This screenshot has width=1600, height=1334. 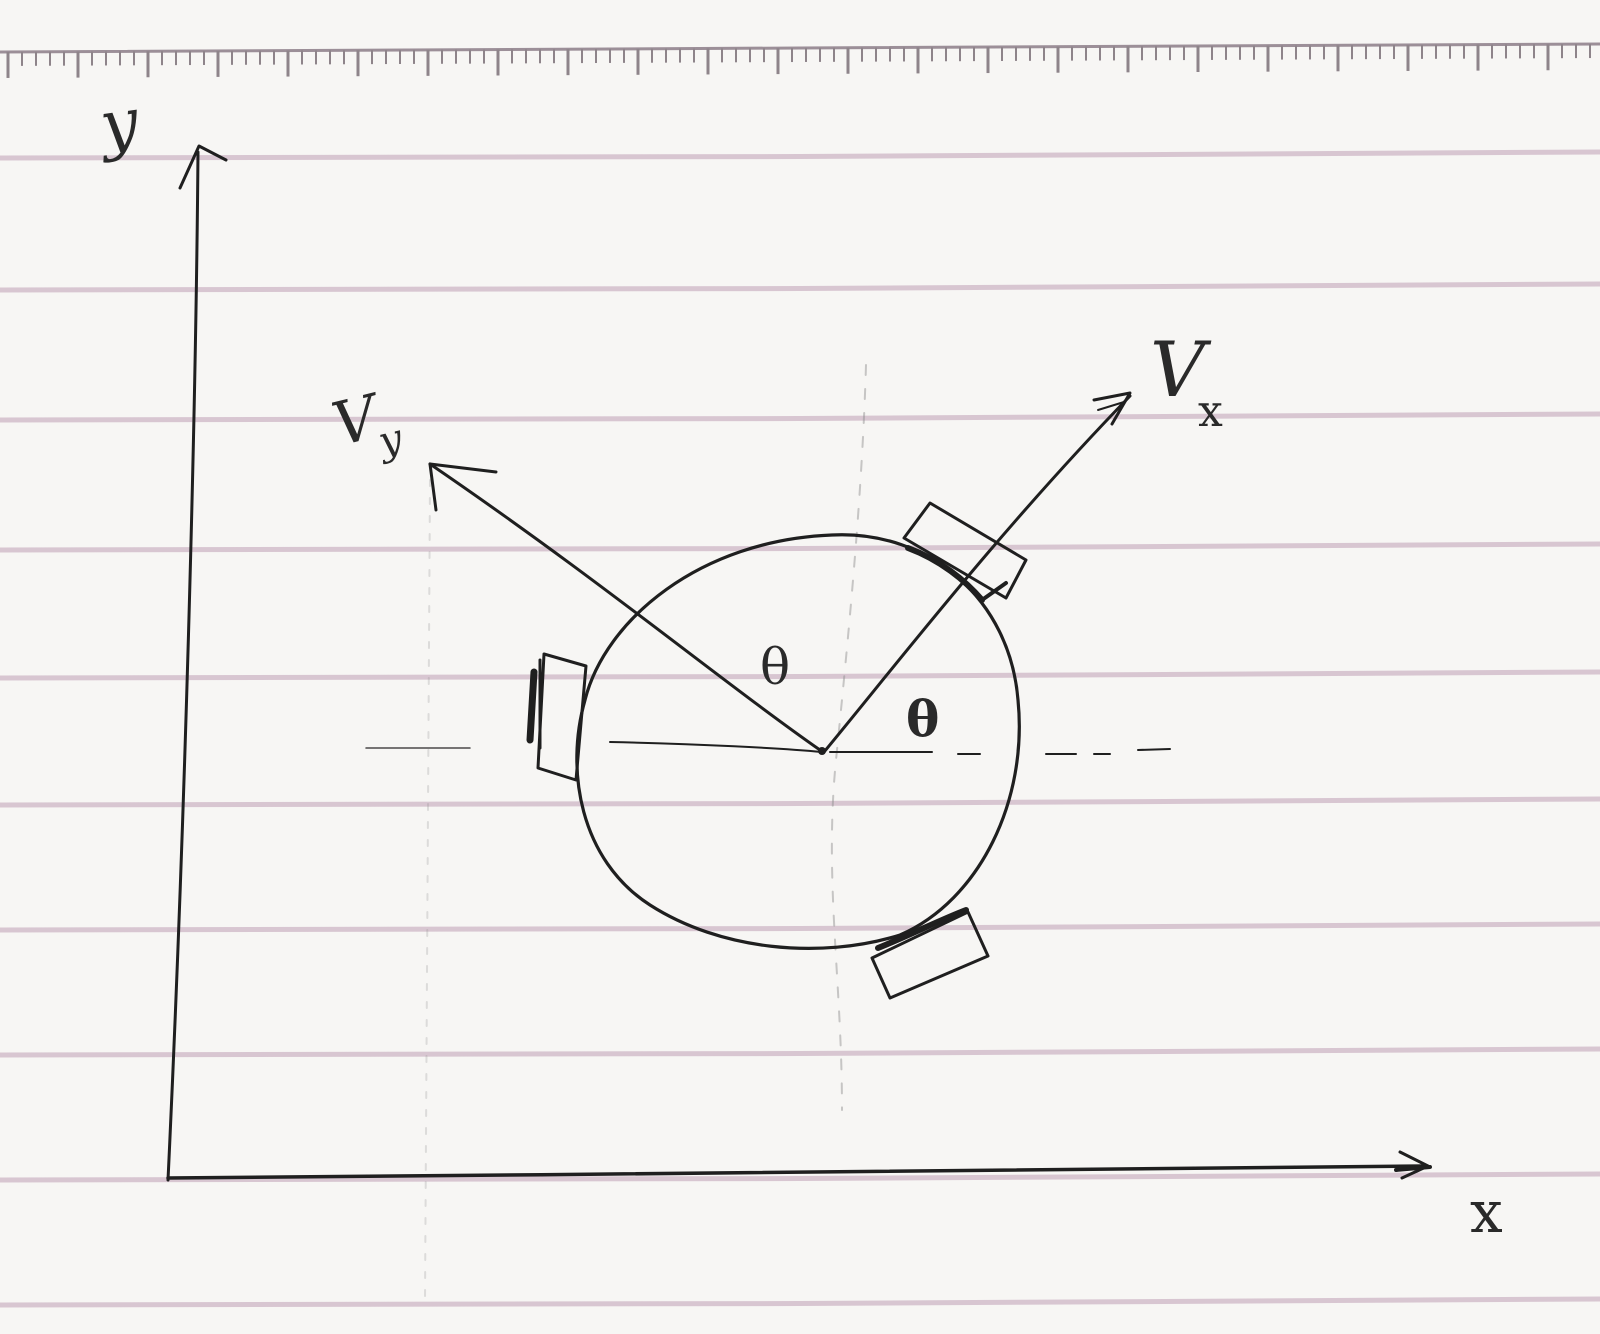 What do you see at coordinates (965, 552) in the screenshot?
I see `wheel-upper-right` at bounding box center [965, 552].